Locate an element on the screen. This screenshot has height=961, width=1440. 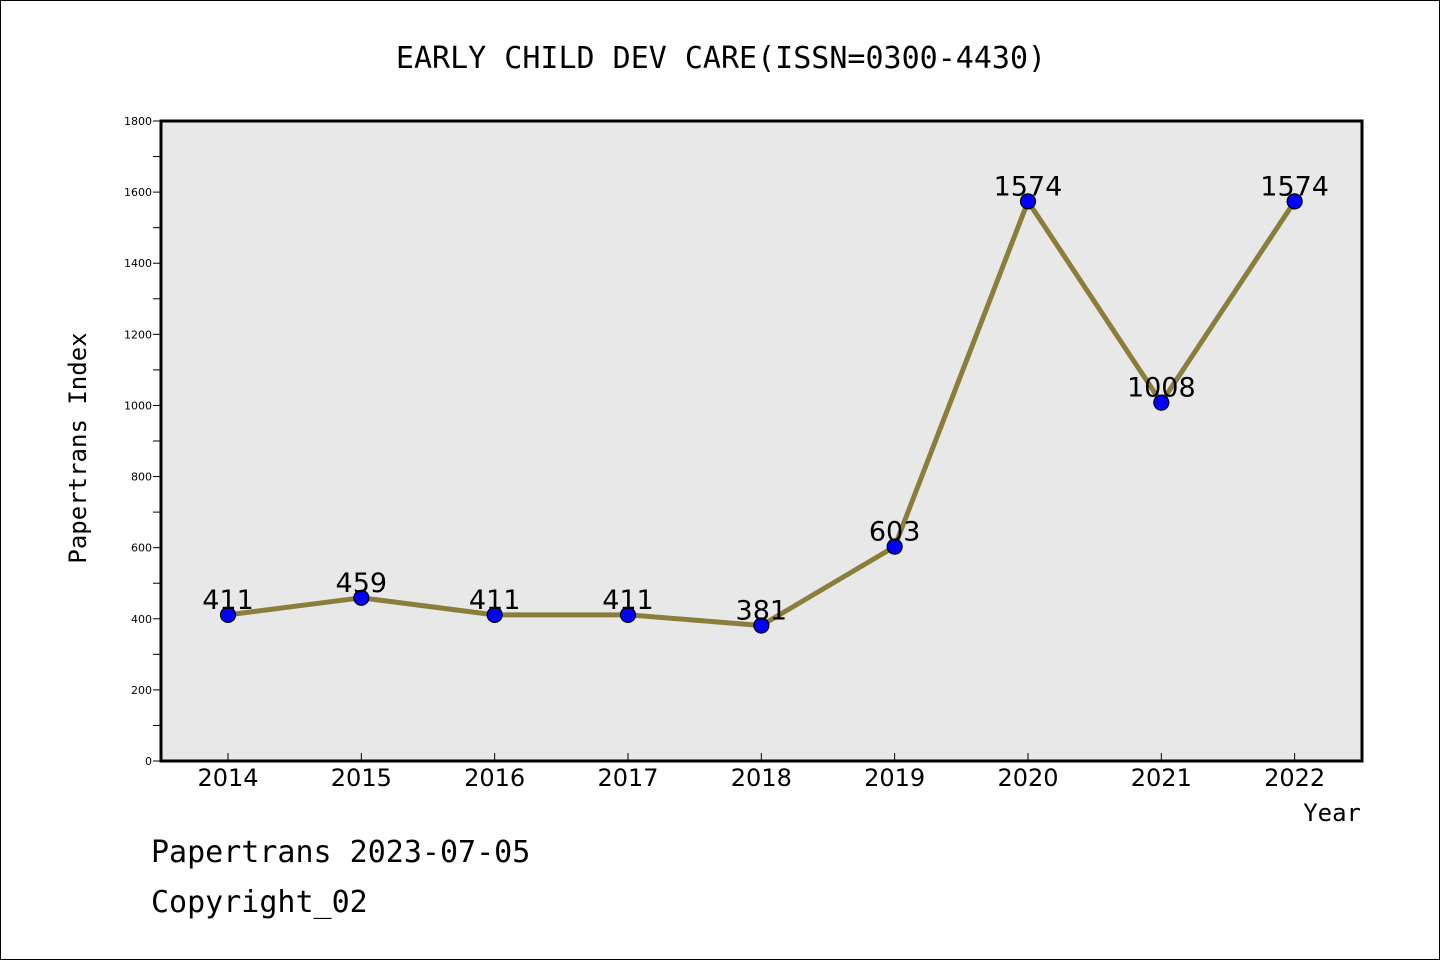
x-tick-label: 2019 is located at coordinates (894, 778).